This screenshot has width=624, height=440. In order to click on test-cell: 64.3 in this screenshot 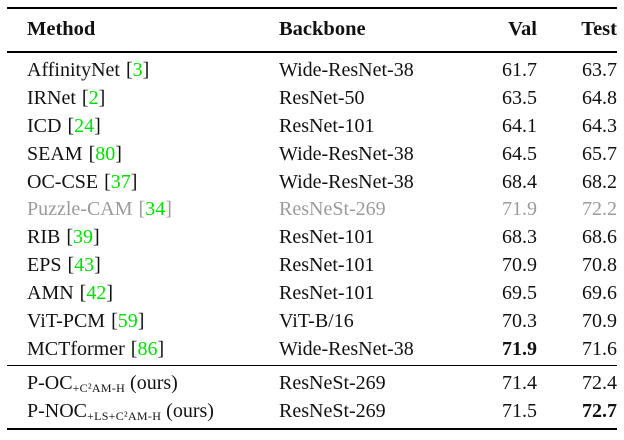, I will do `click(599, 125)`.